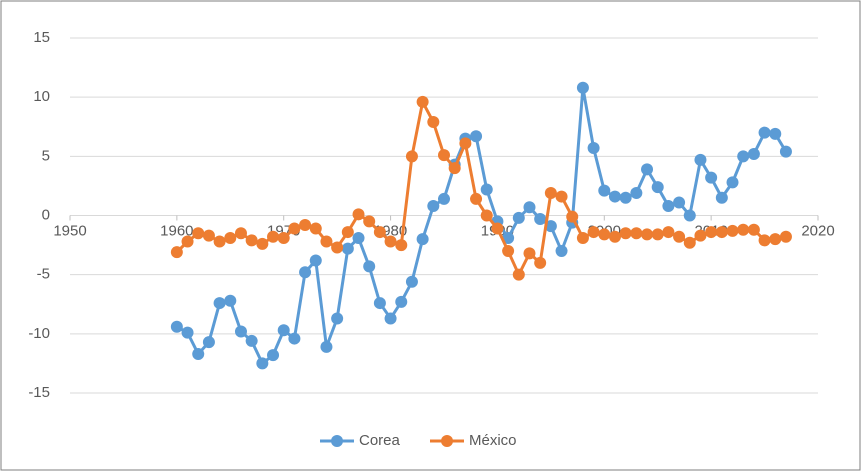 Image resolution: width=861 pixels, height=476 pixels. Describe the element at coordinates (817, 230) in the screenshot. I see `x-tick-label: 2020` at that location.